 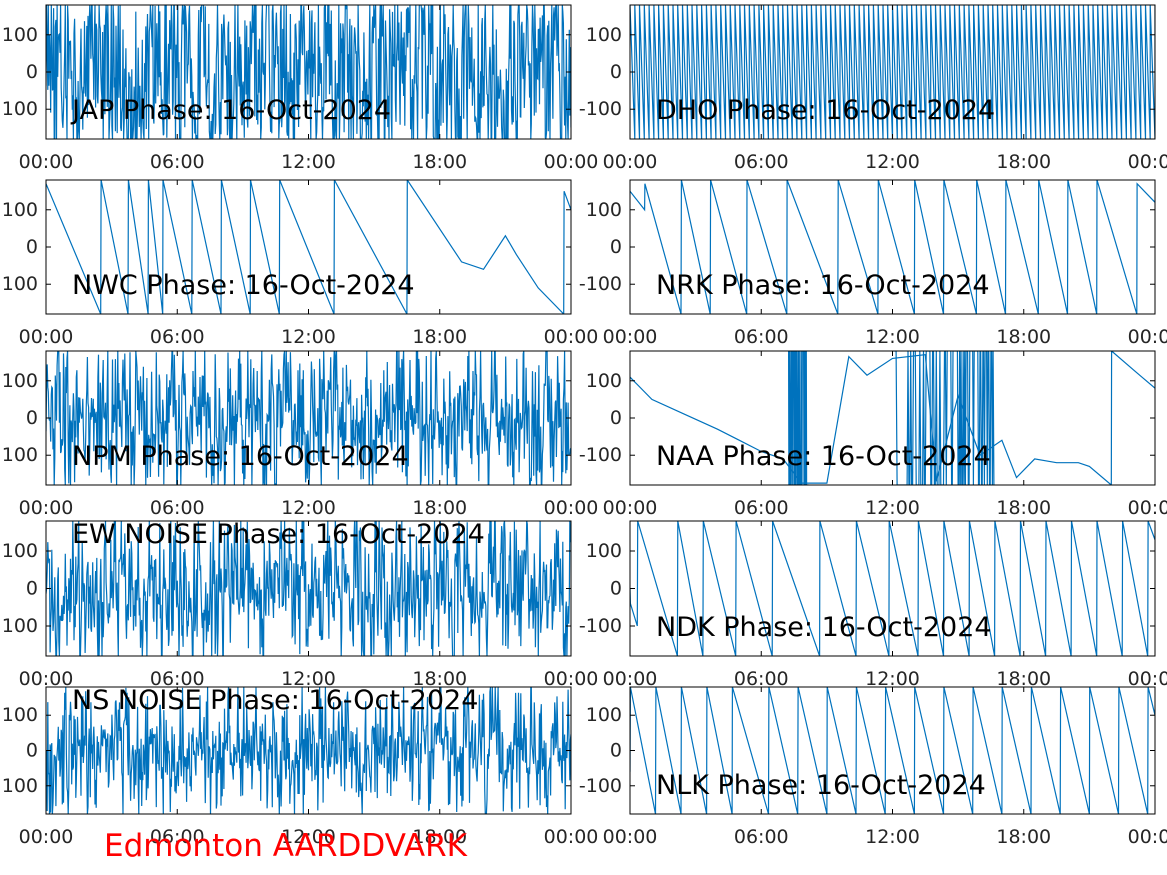 I want to click on phase-series-nlk, so click(x=892, y=750).